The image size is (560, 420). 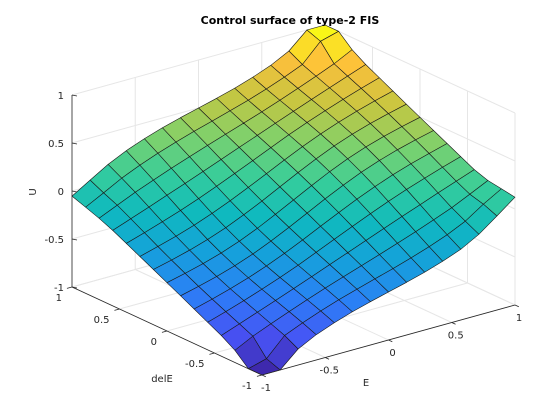 What do you see at coordinates (59, 298) in the screenshot?
I see `y-tick-label: 1` at bounding box center [59, 298].